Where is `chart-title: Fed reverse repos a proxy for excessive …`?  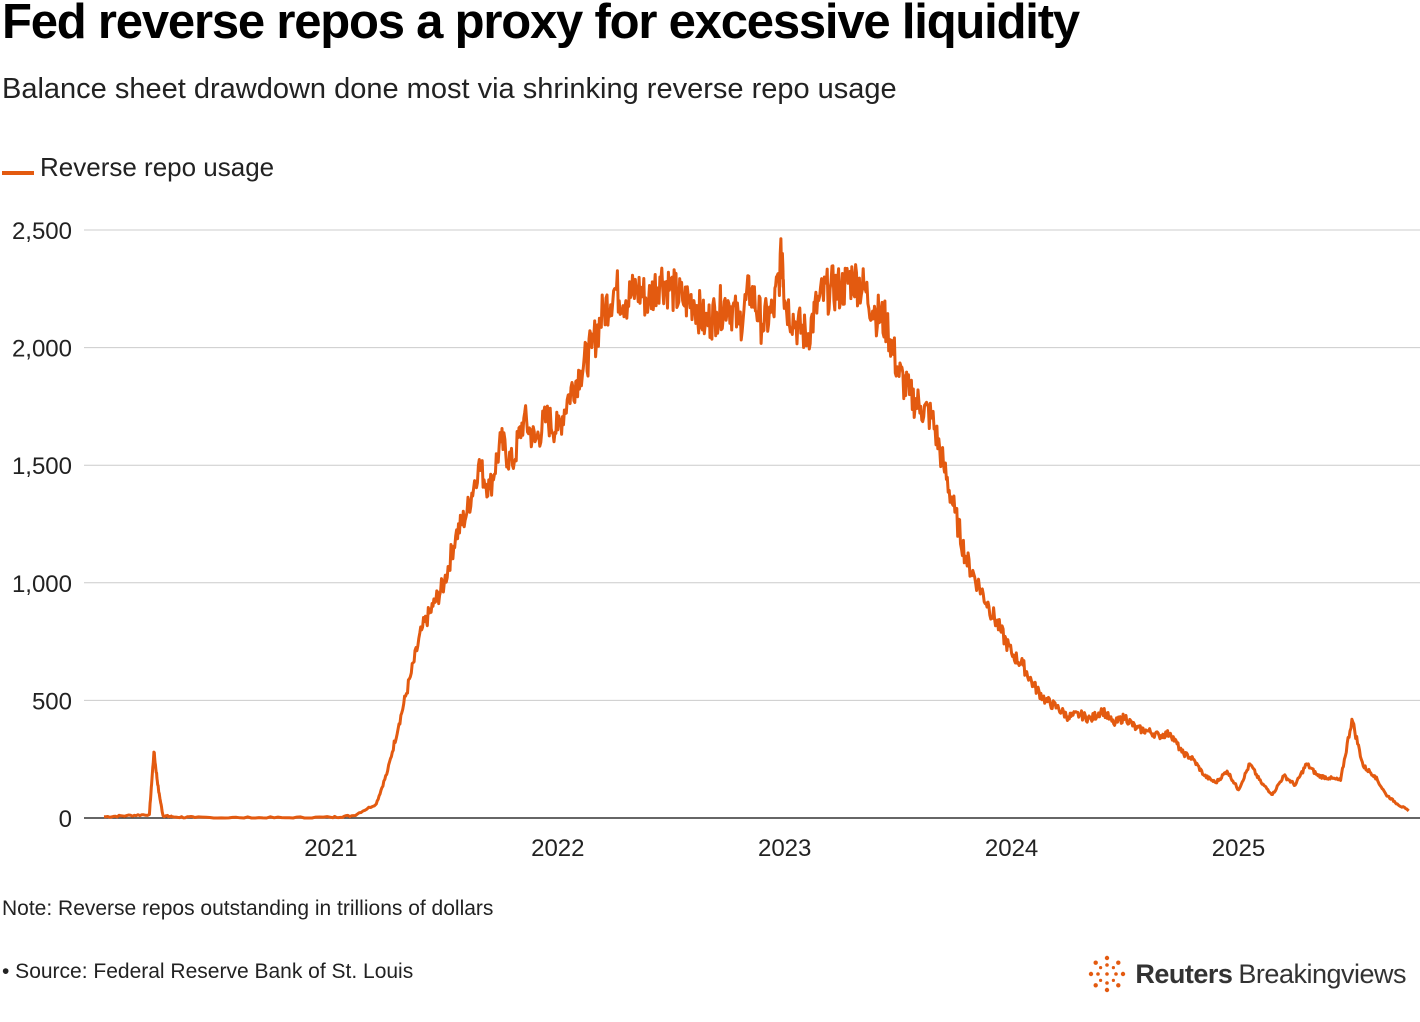
chart-title: Fed reverse repos a proxy for excessive … is located at coordinates (541, 24).